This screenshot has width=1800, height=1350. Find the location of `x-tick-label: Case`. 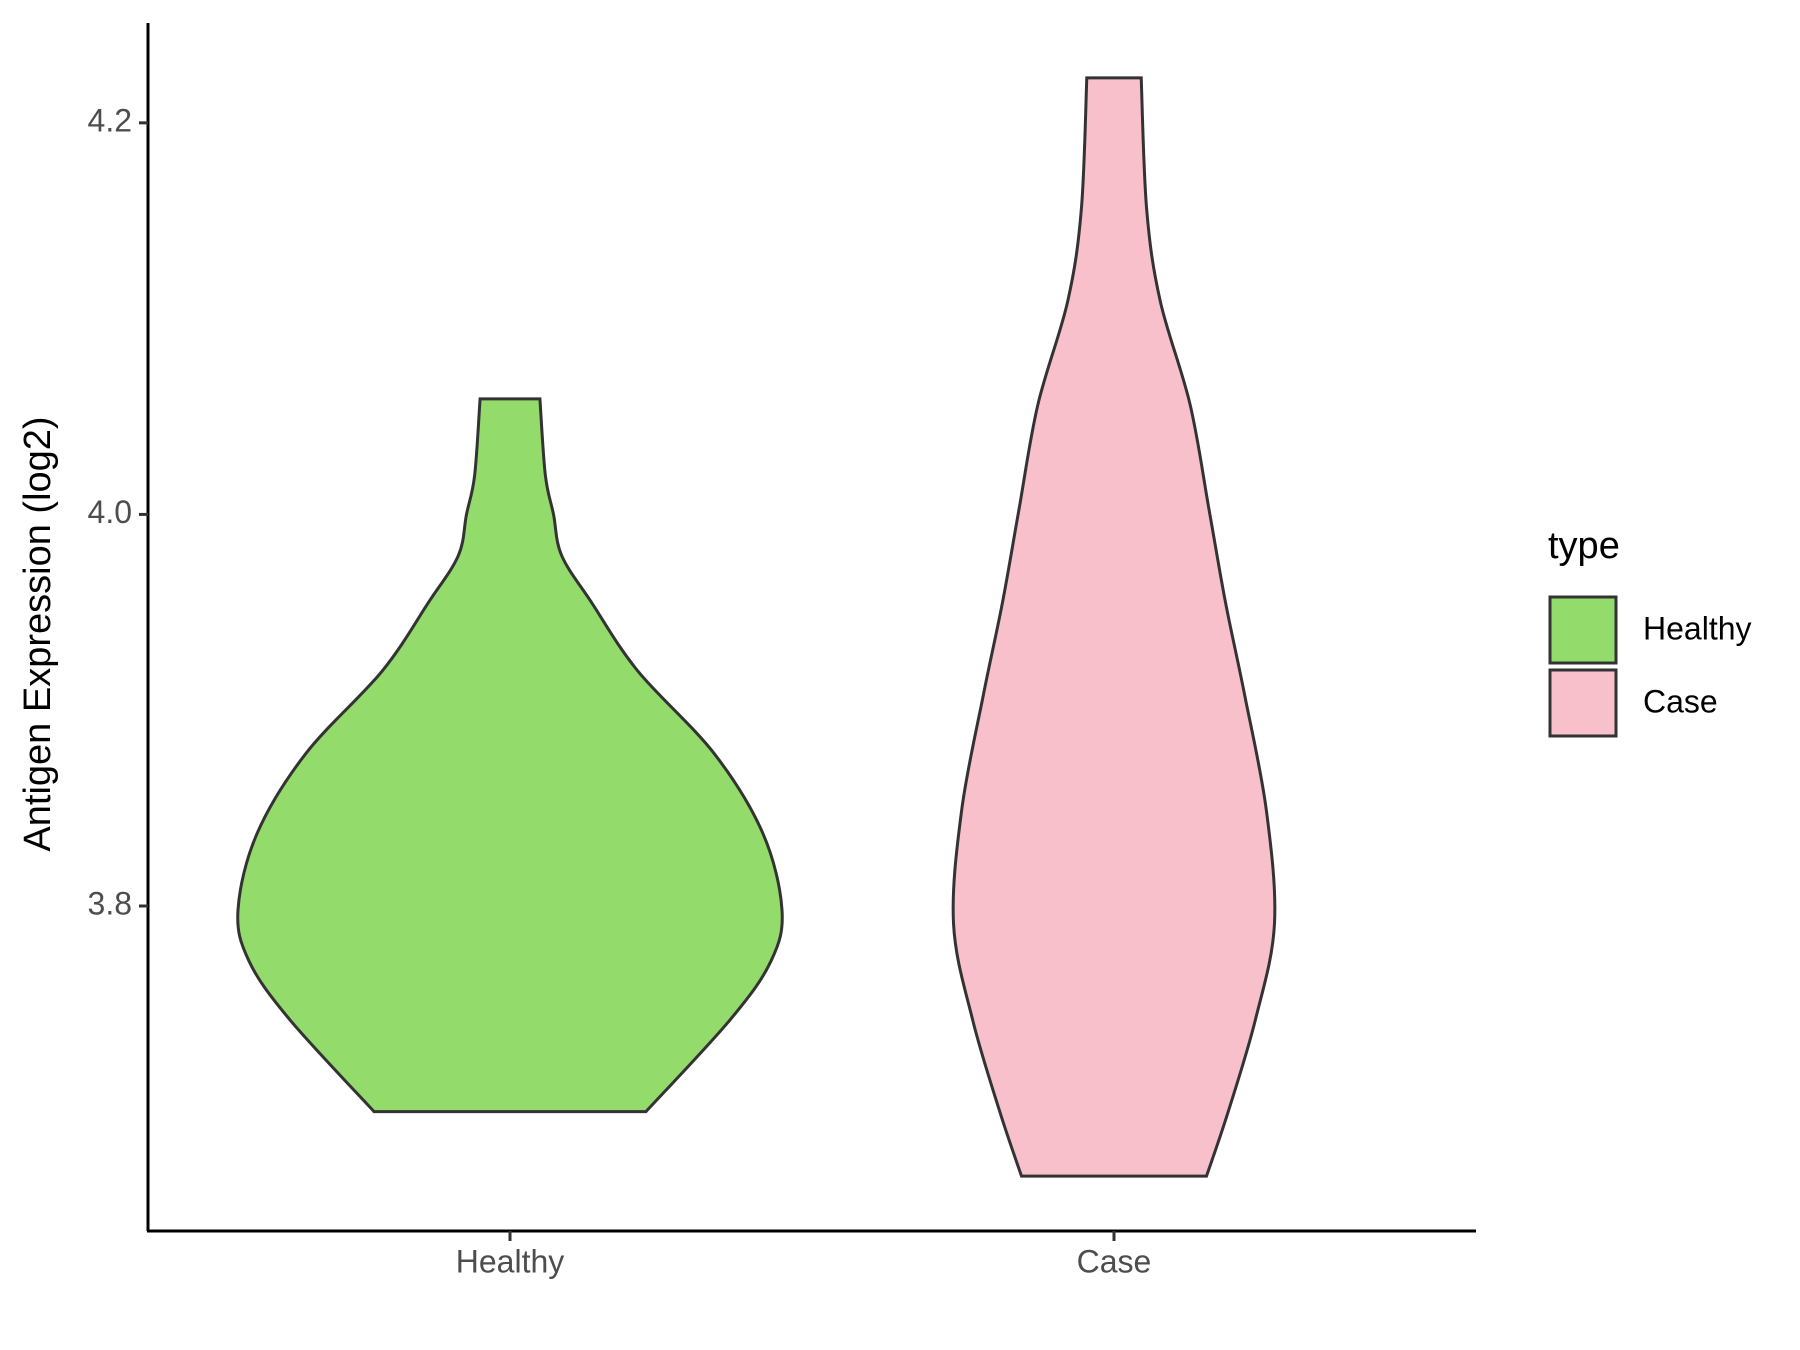

x-tick-label: Case is located at coordinates (1114, 1261).